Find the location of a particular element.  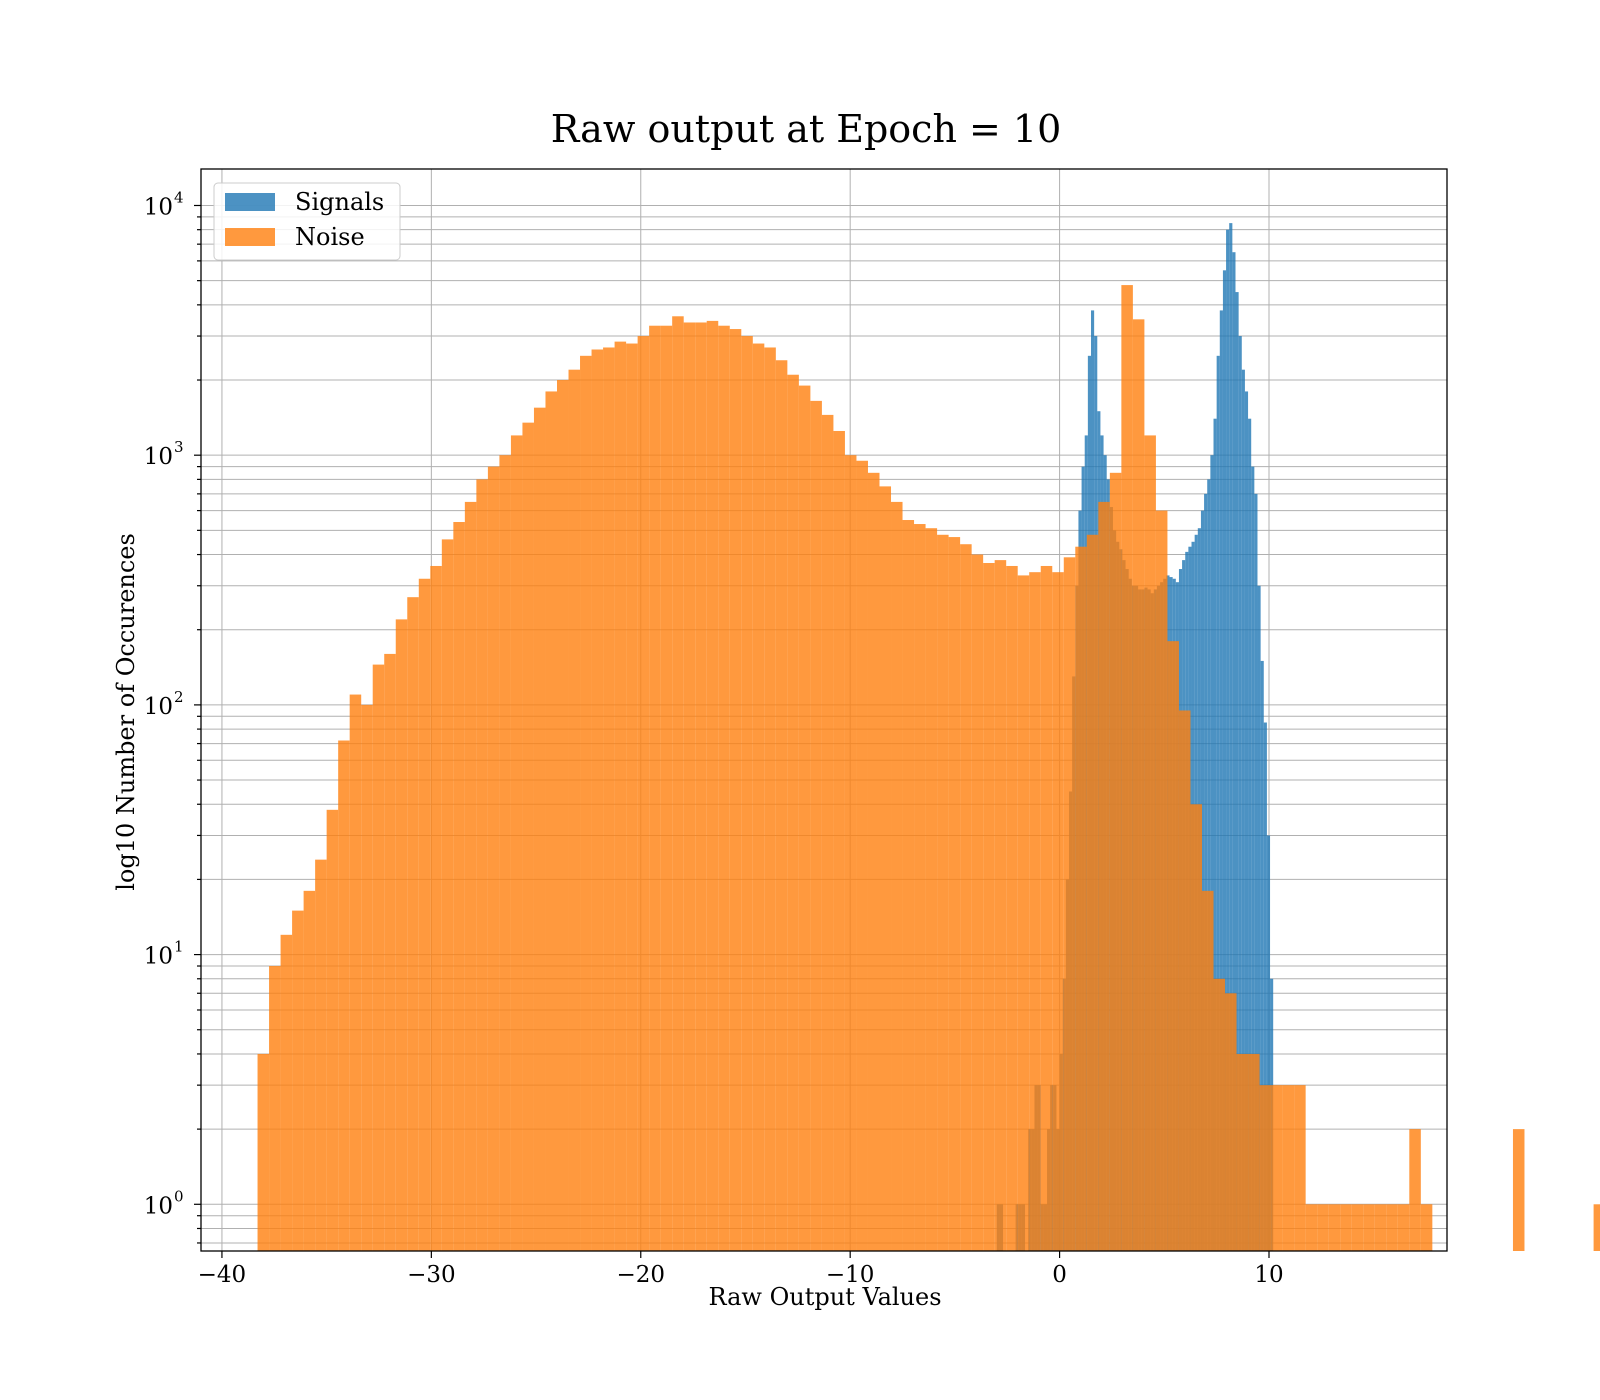

y-tick-label-exponent: 4 is located at coordinates (179, 197).